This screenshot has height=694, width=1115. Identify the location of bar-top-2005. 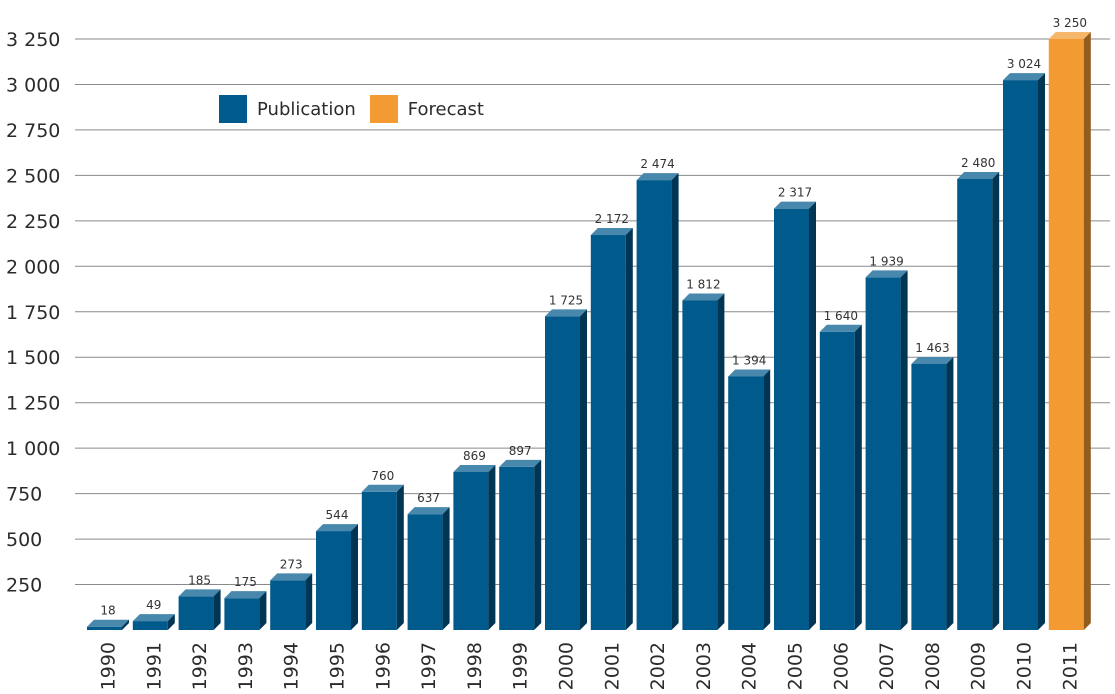
(795, 205).